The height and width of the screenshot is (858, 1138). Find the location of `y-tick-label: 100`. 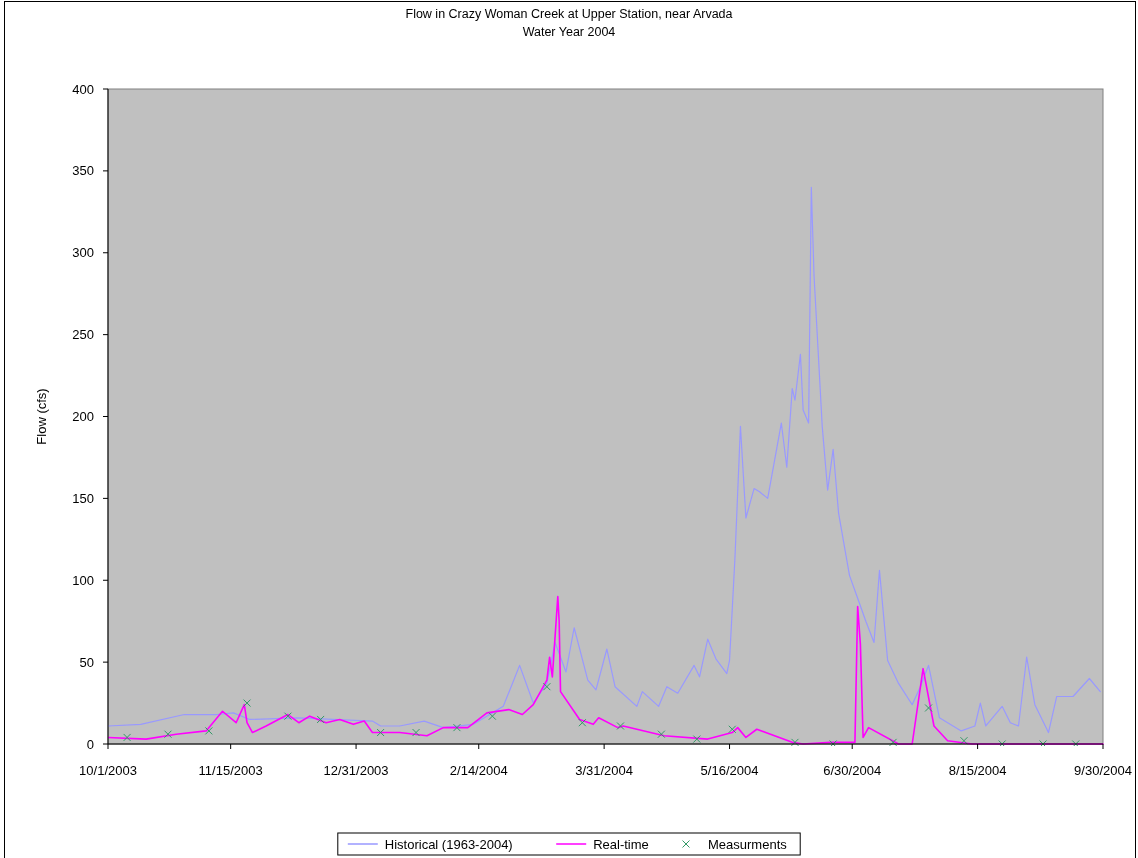

y-tick-label: 100 is located at coordinates (83, 580).